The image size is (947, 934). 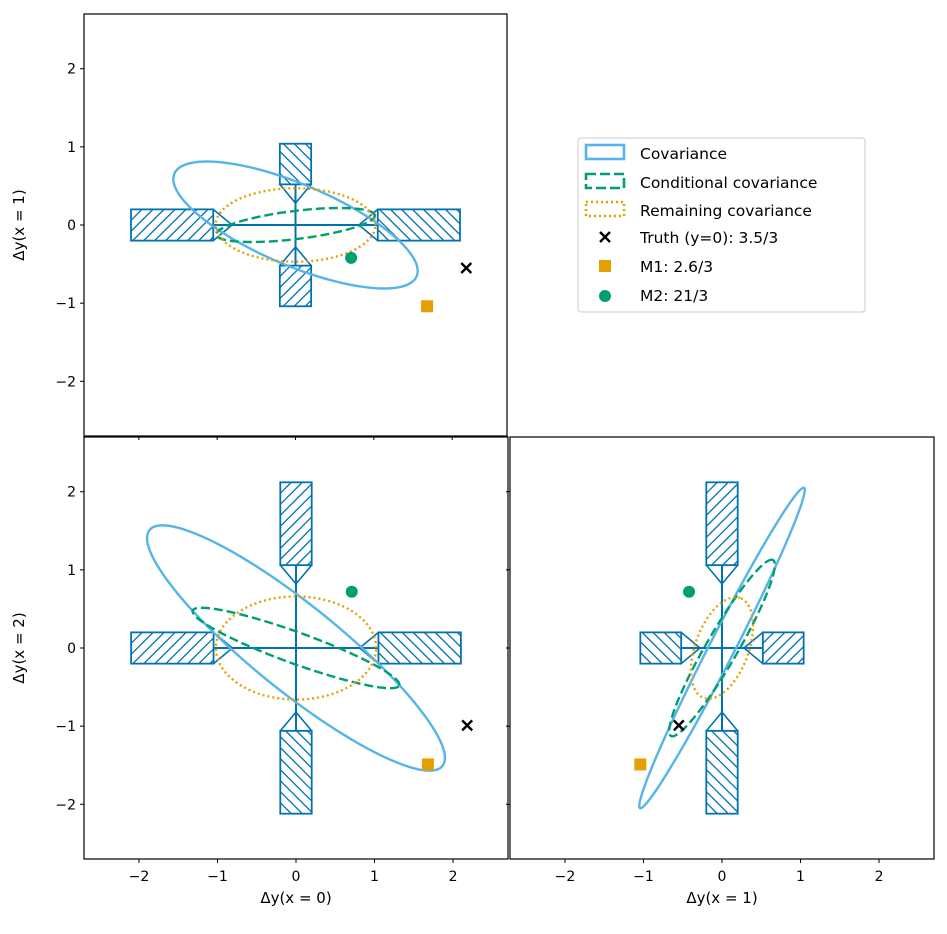 I want to click on cross-connector-right, so click(x=753, y=648).